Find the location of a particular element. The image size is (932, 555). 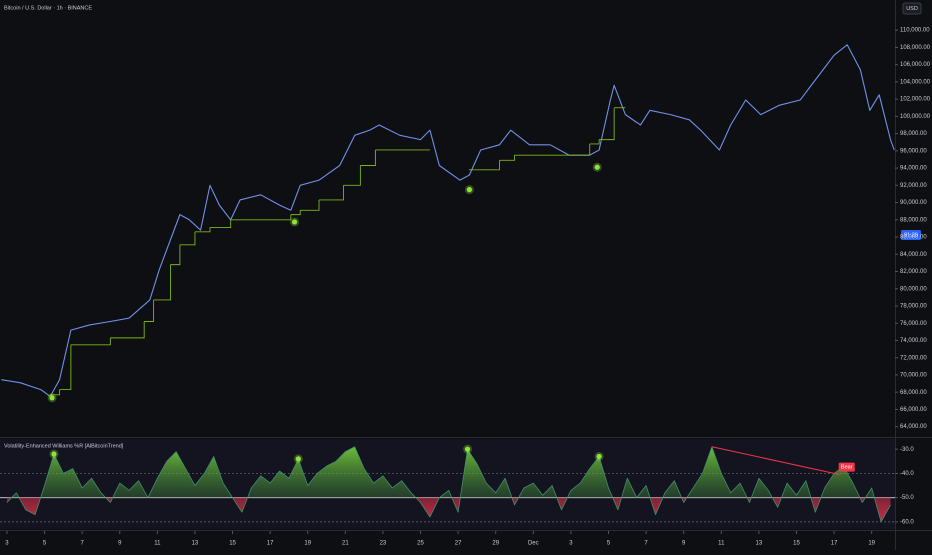

y-tick-label: 64,000.00 is located at coordinates (913, 427).